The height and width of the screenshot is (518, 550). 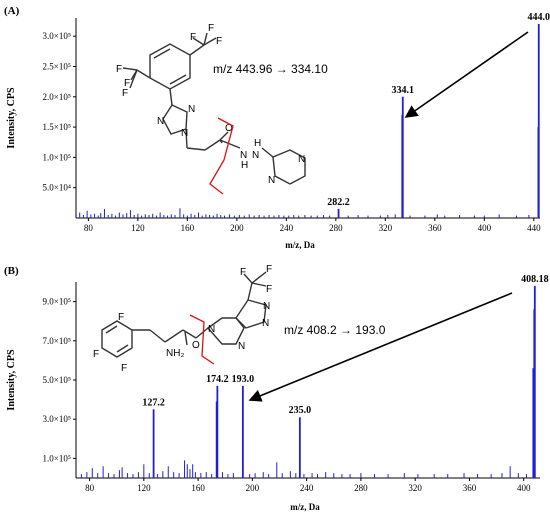 I want to click on panel-b-peak-label: 174.2, so click(x=217, y=379).